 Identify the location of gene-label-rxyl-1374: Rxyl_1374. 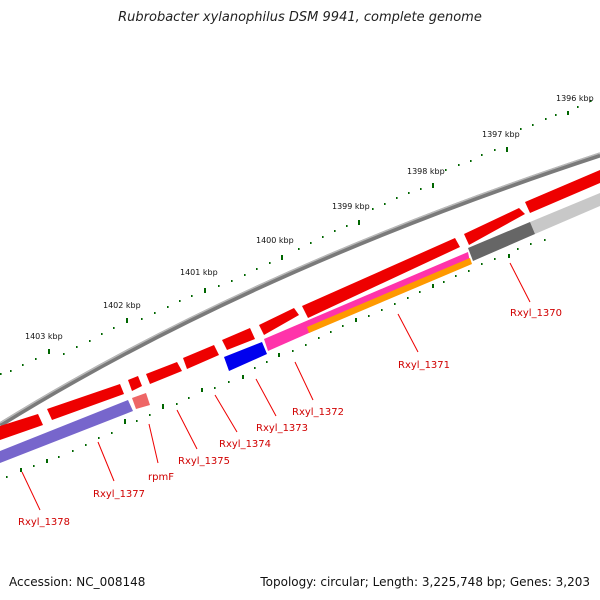
(245, 444).